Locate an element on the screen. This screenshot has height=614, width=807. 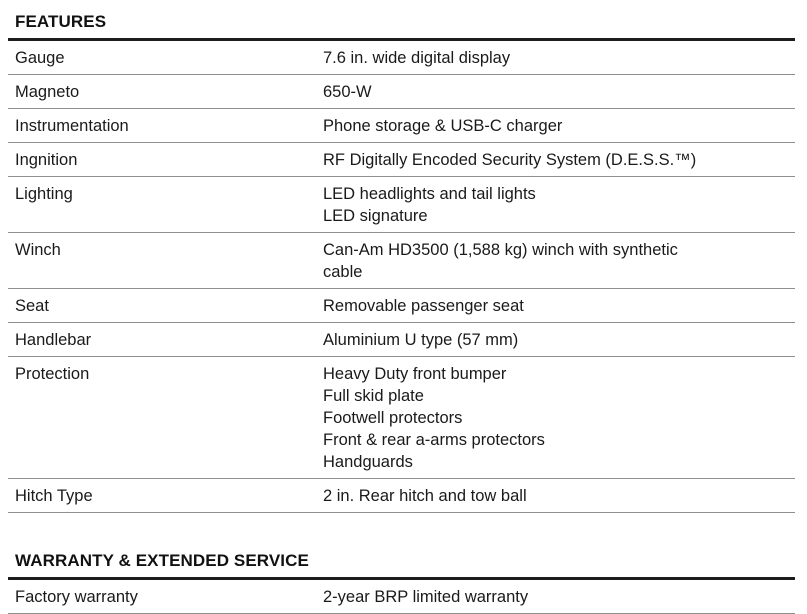
row-value: 650-W is located at coordinates (559, 92).